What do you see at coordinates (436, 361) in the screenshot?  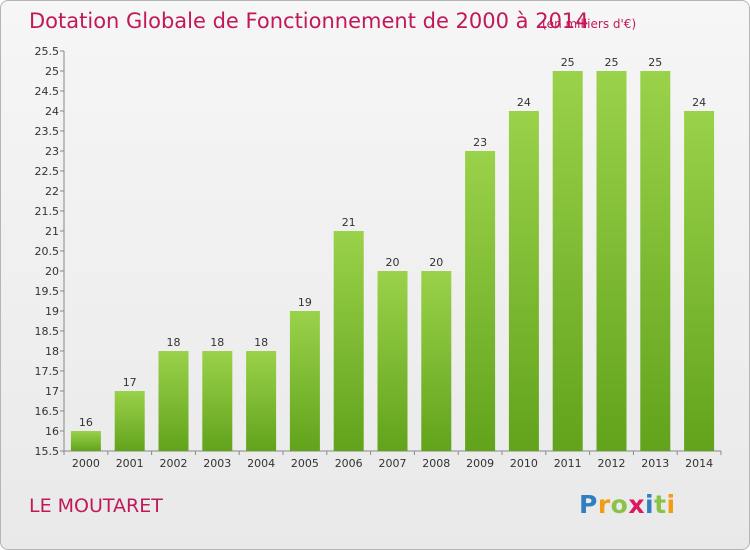 I see `bar-2008` at bounding box center [436, 361].